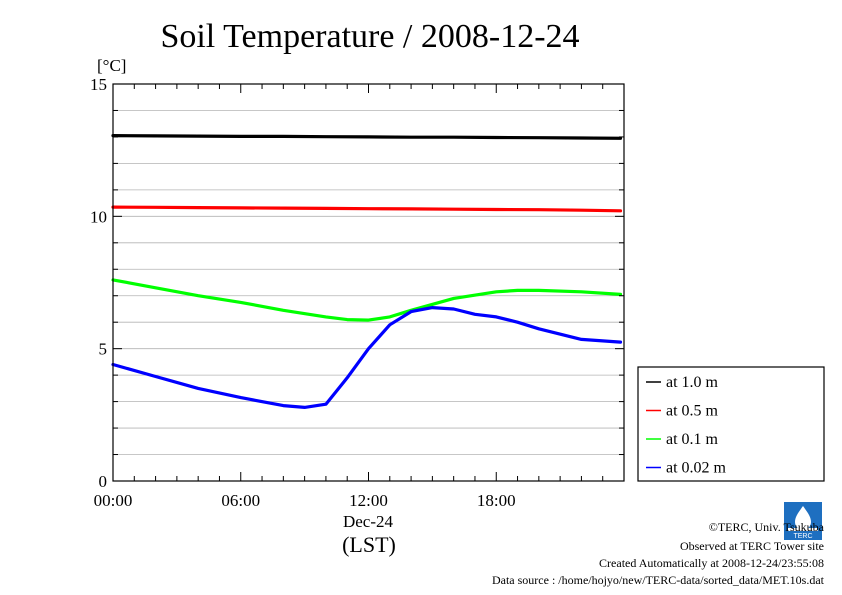  I want to click on y-tick-label: 15, so click(98, 84).